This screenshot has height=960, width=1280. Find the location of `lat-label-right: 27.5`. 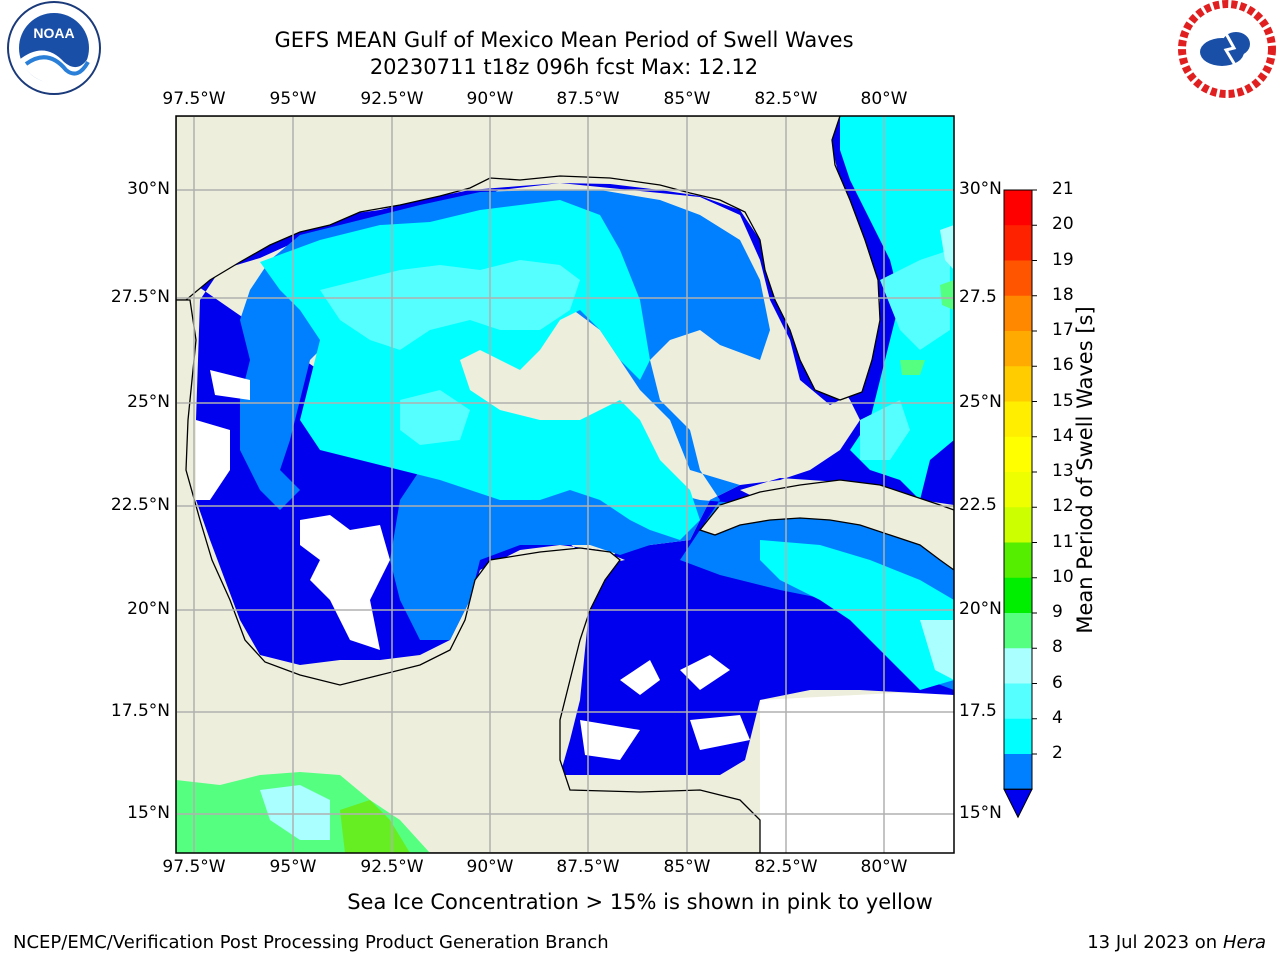

lat-label-right: 27.5 is located at coordinates (978, 297).